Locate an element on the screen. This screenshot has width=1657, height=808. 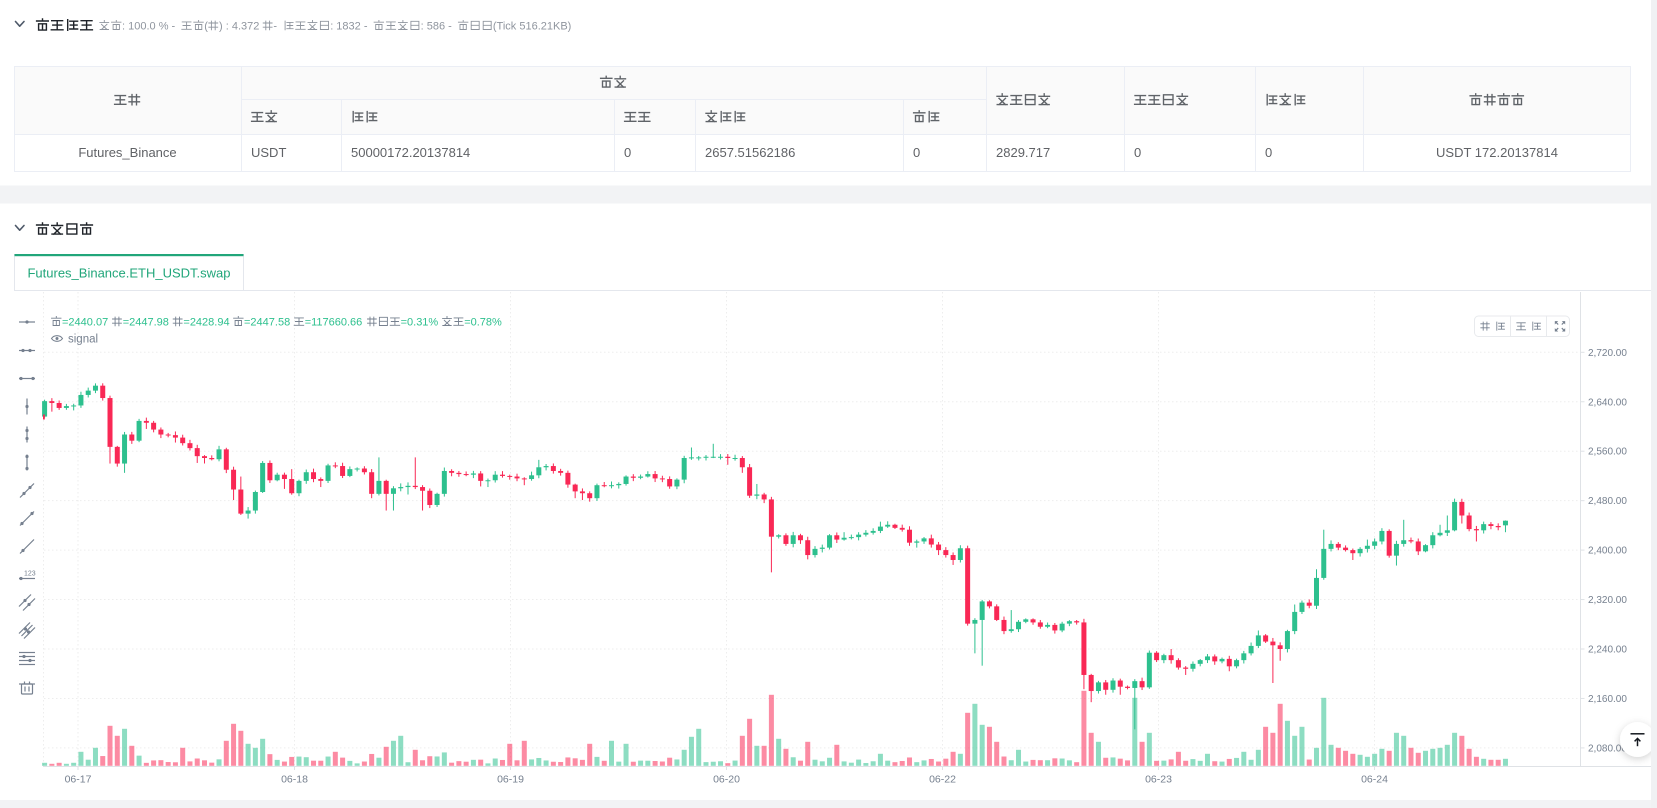
svg-text: 2,480.00 is located at coordinates (1607, 501).